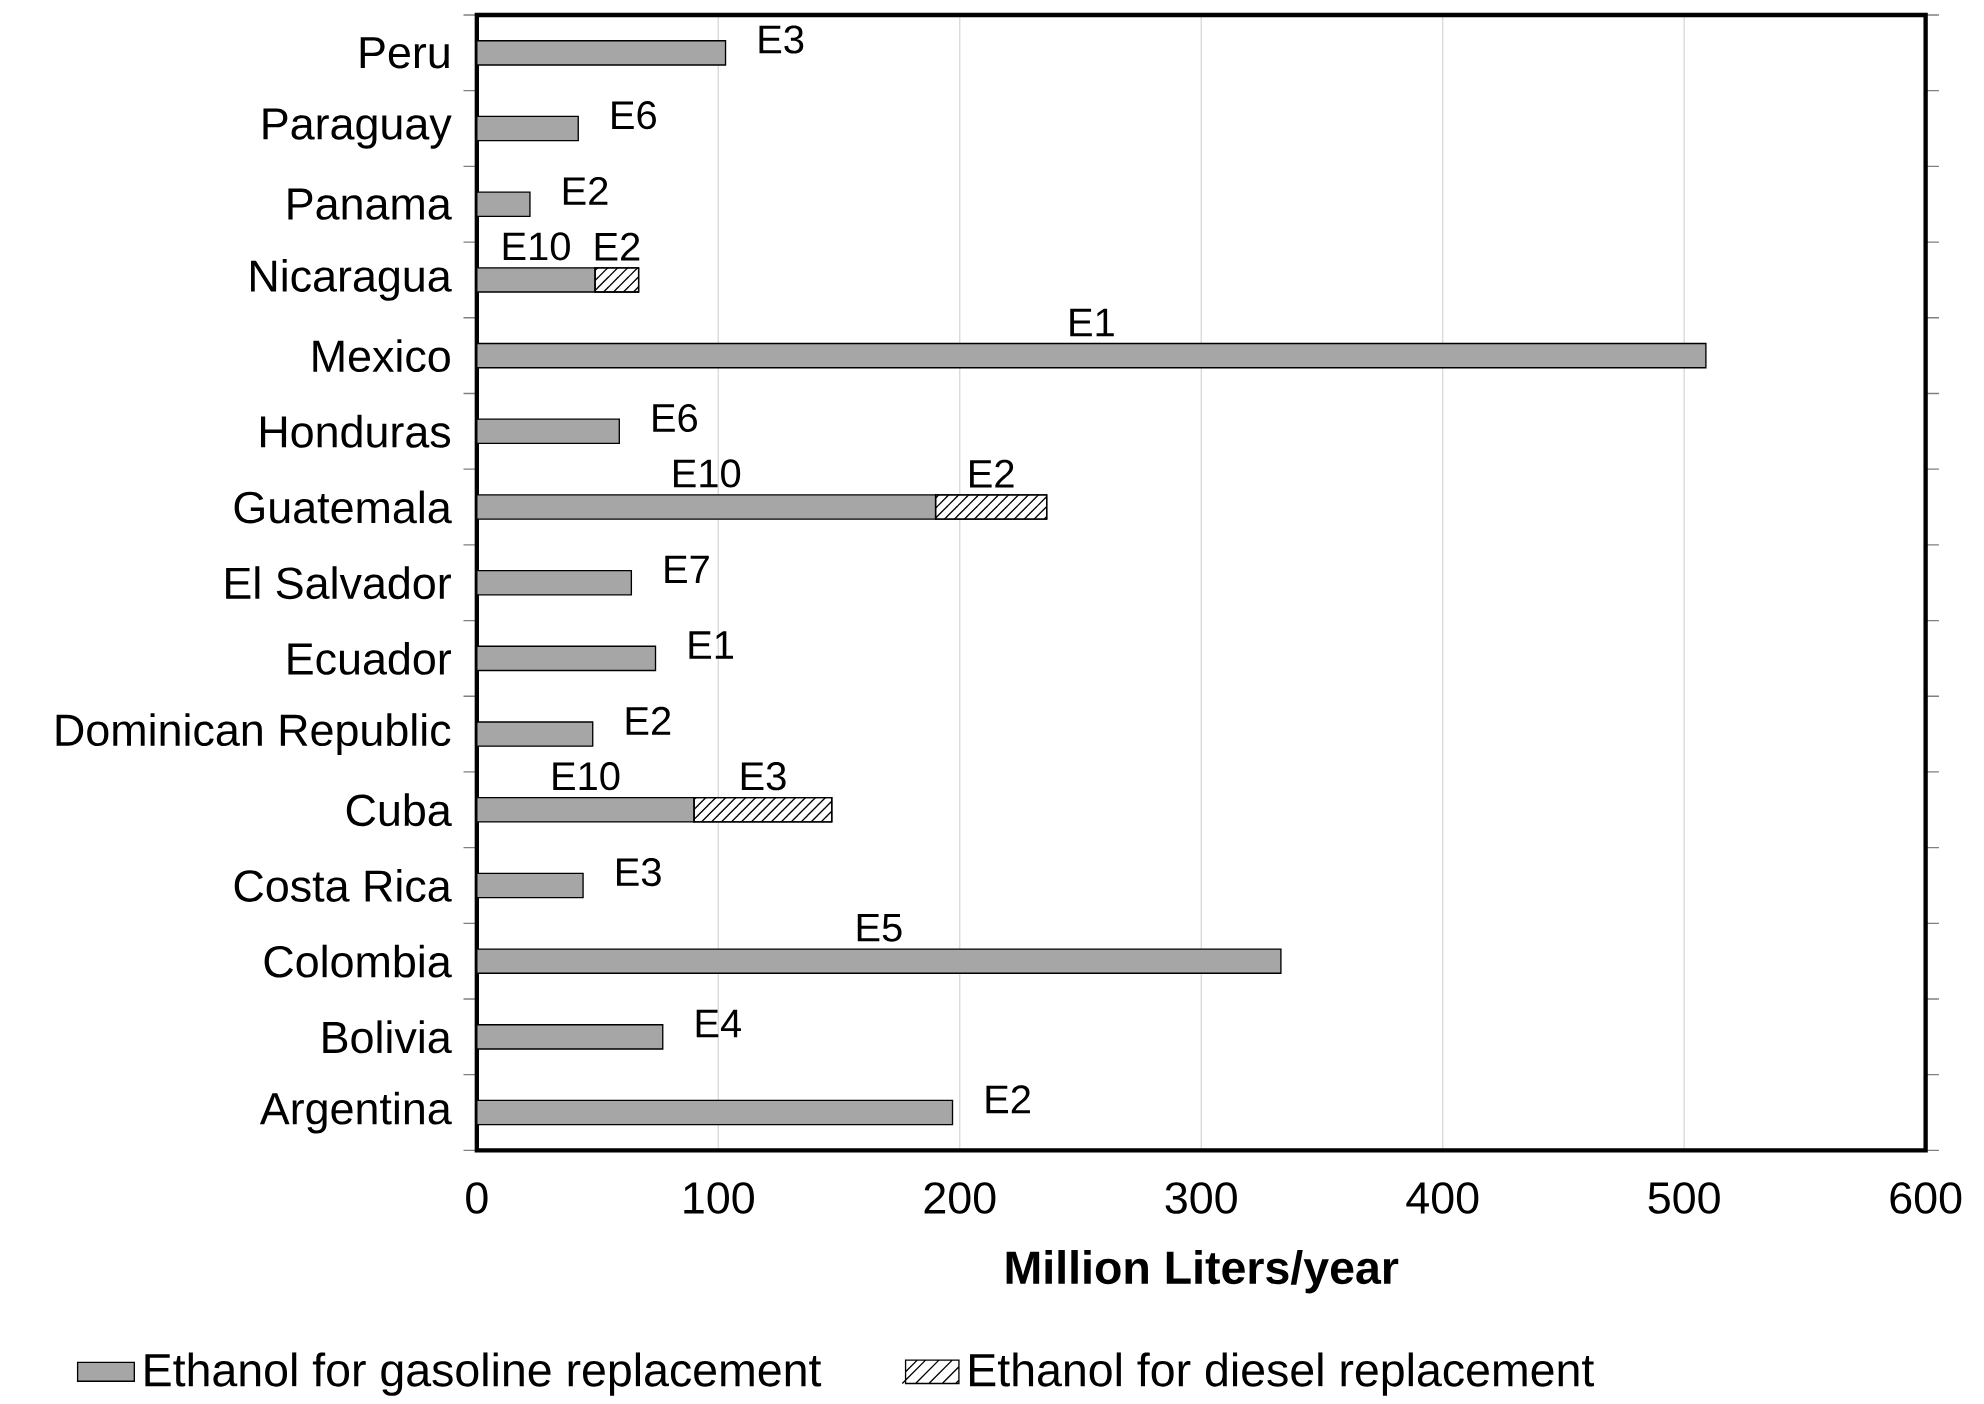 The height and width of the screenshot is (1404, 1984). What do you see at coordinates (357, 128) in the screenshot?
I see `y-tick-label: Paraguay` at bounding box center [357, 128].